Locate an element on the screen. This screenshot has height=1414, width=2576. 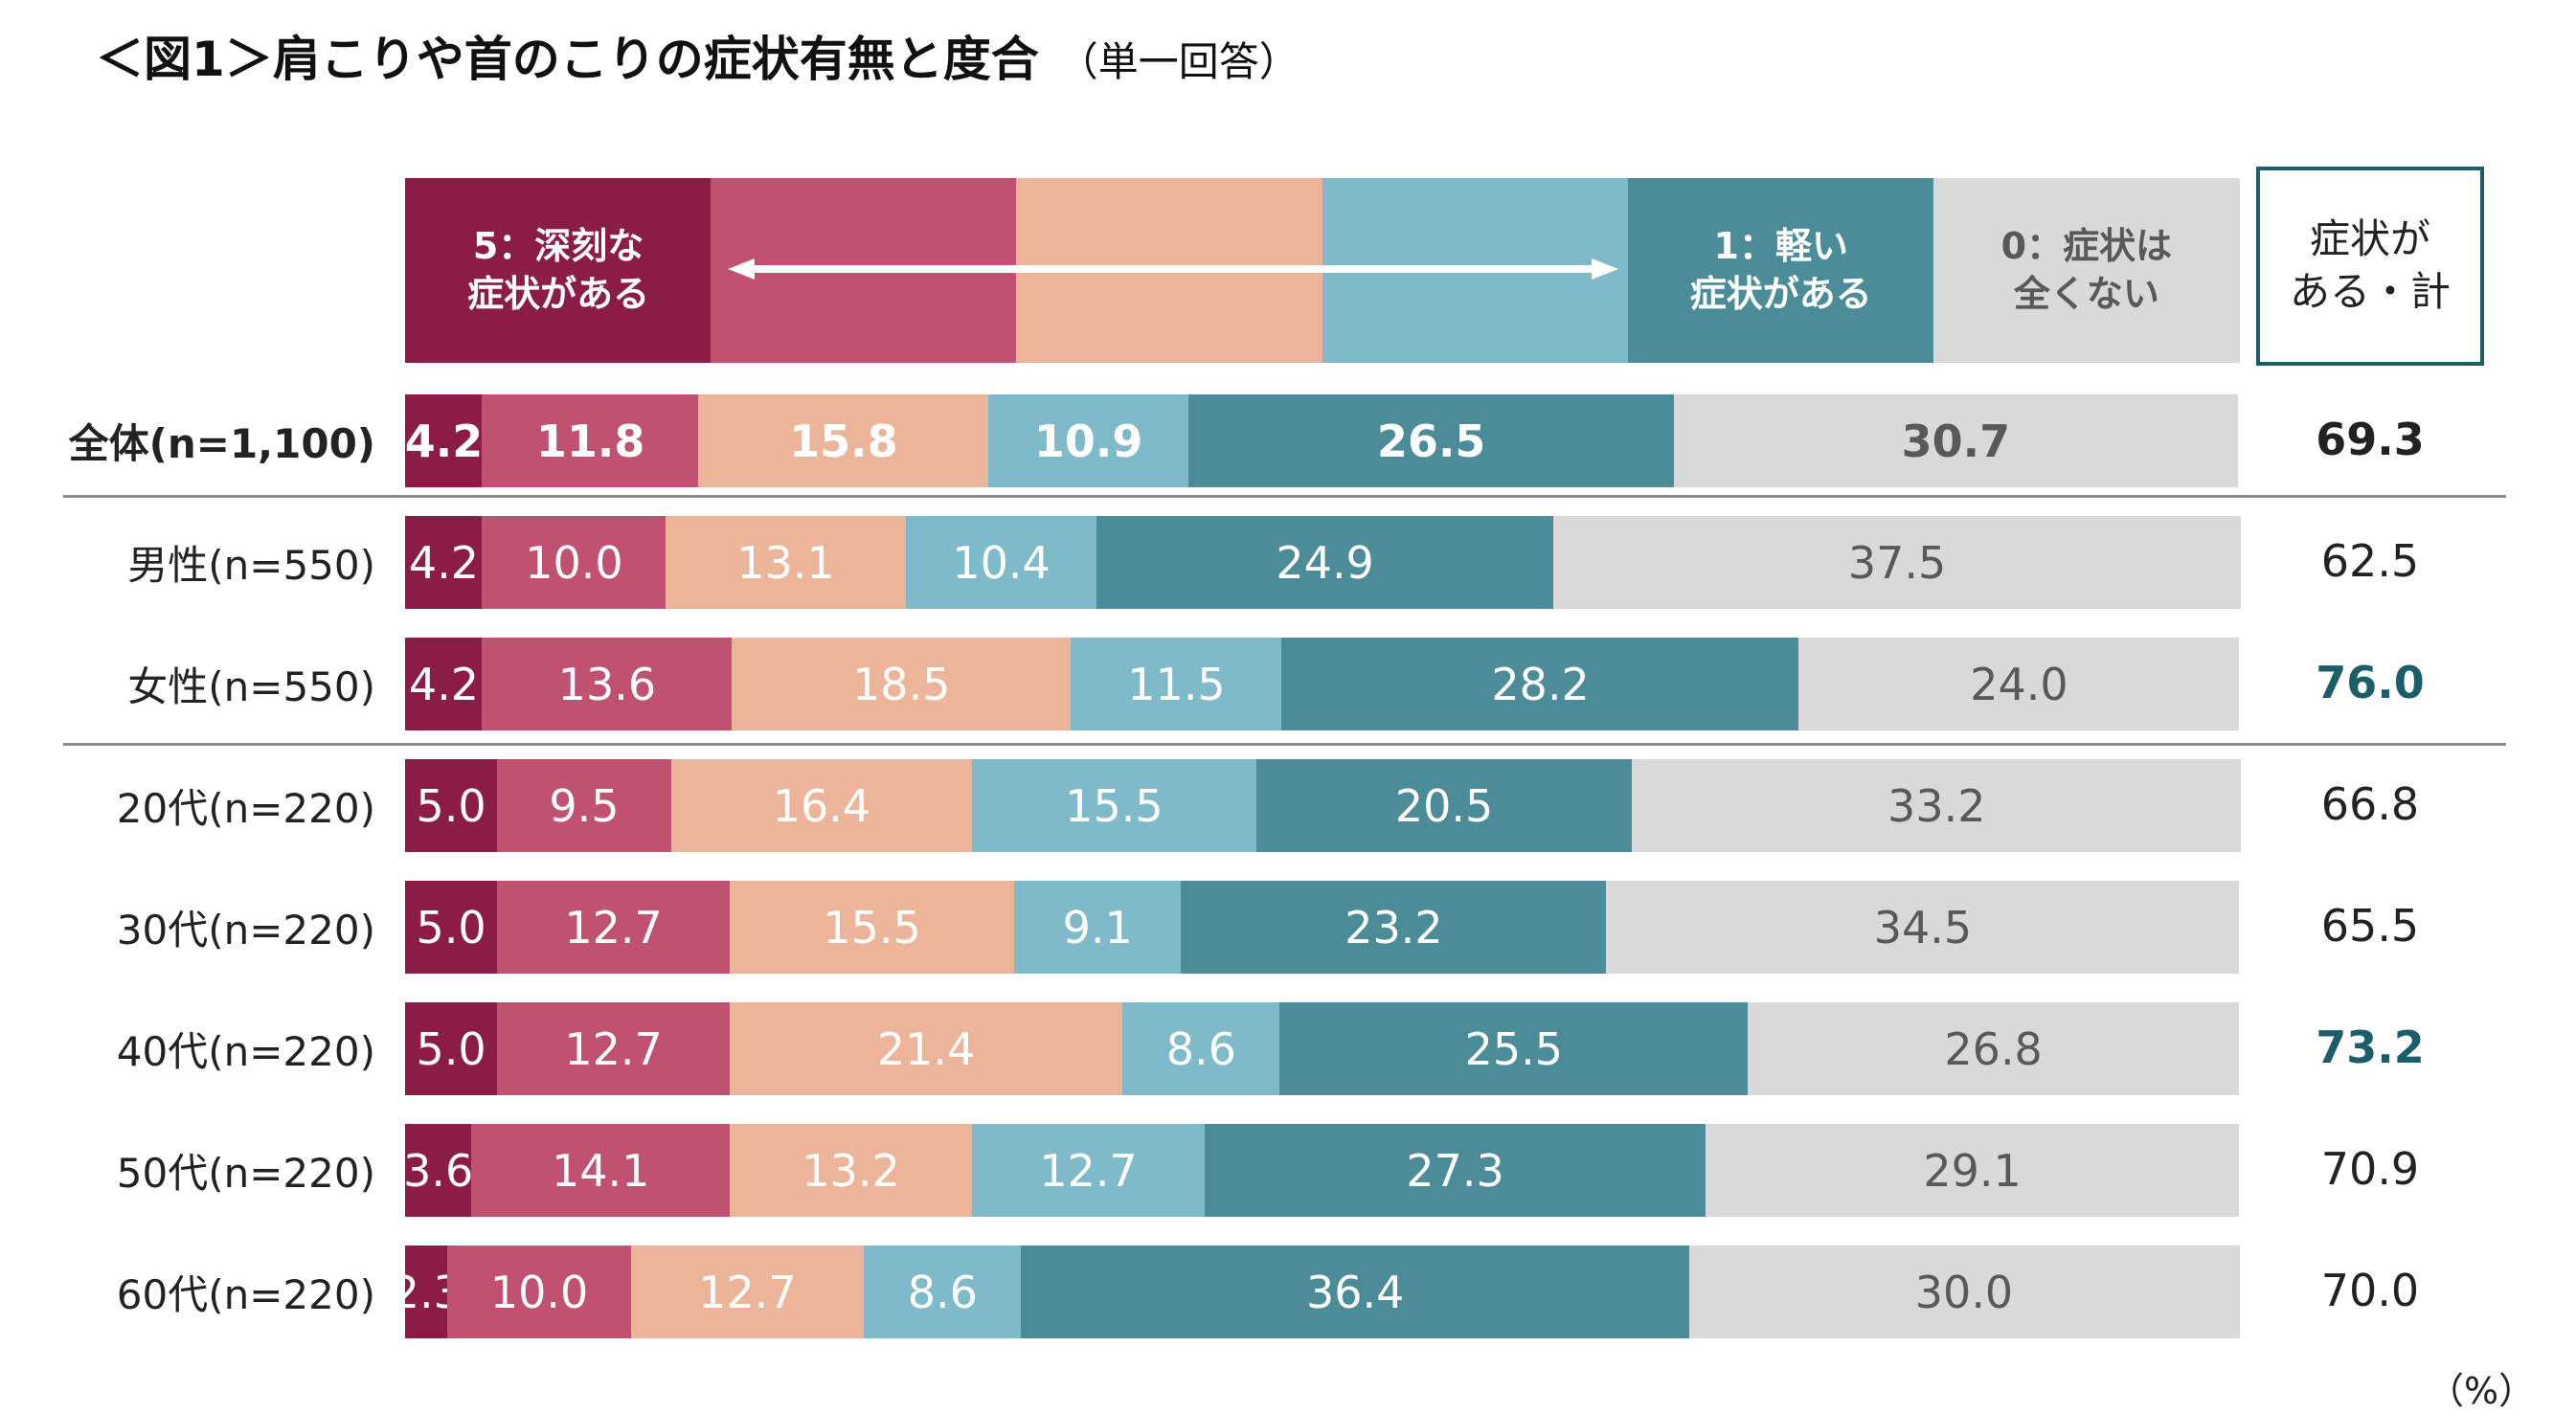
data-label: 26.5 is located at coordinates (1431, 441).